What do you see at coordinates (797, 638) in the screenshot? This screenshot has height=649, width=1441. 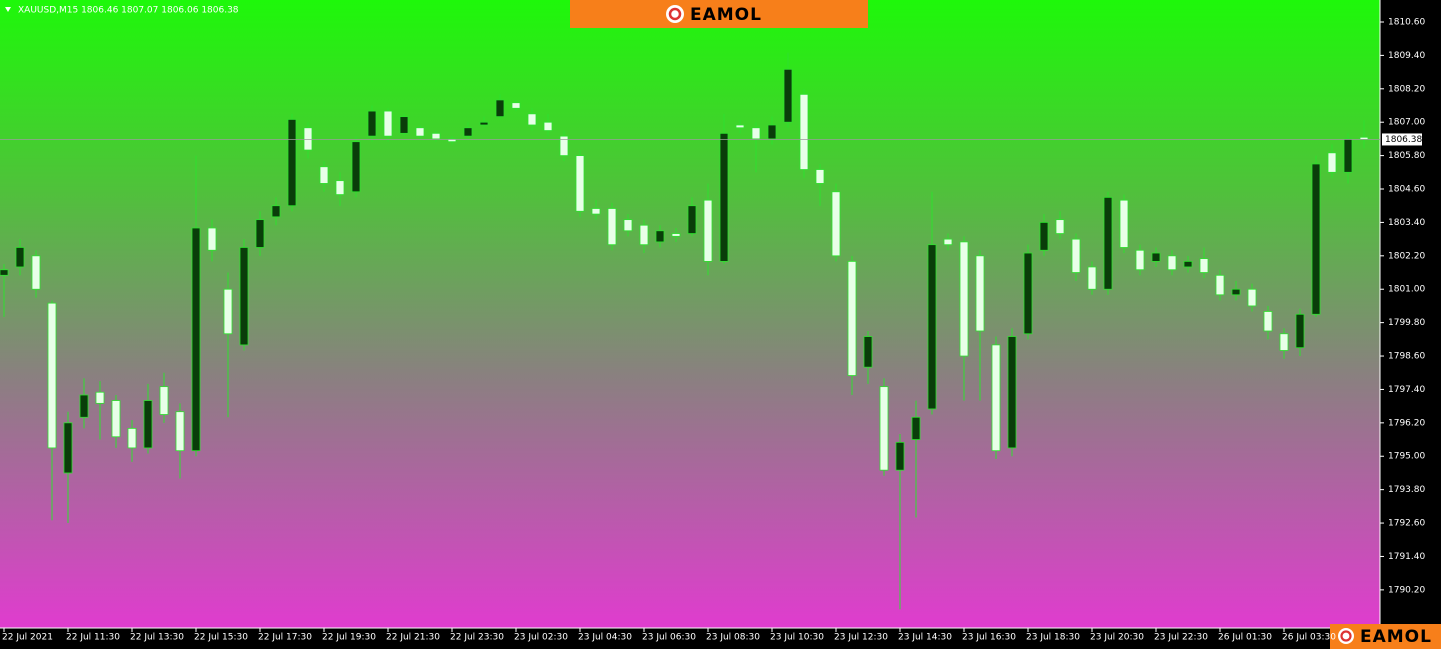 I see `x-tick-label: 23 Jul 10:30` at bounding box center [797, 638].